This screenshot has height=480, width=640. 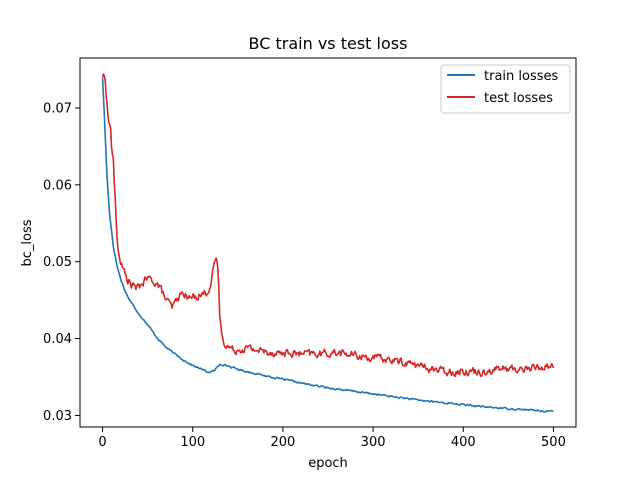 What do you see at coordinates (328, 463) in the screenshot?
I see `x-axis-label: epoch` at bounding box center [328, 463].